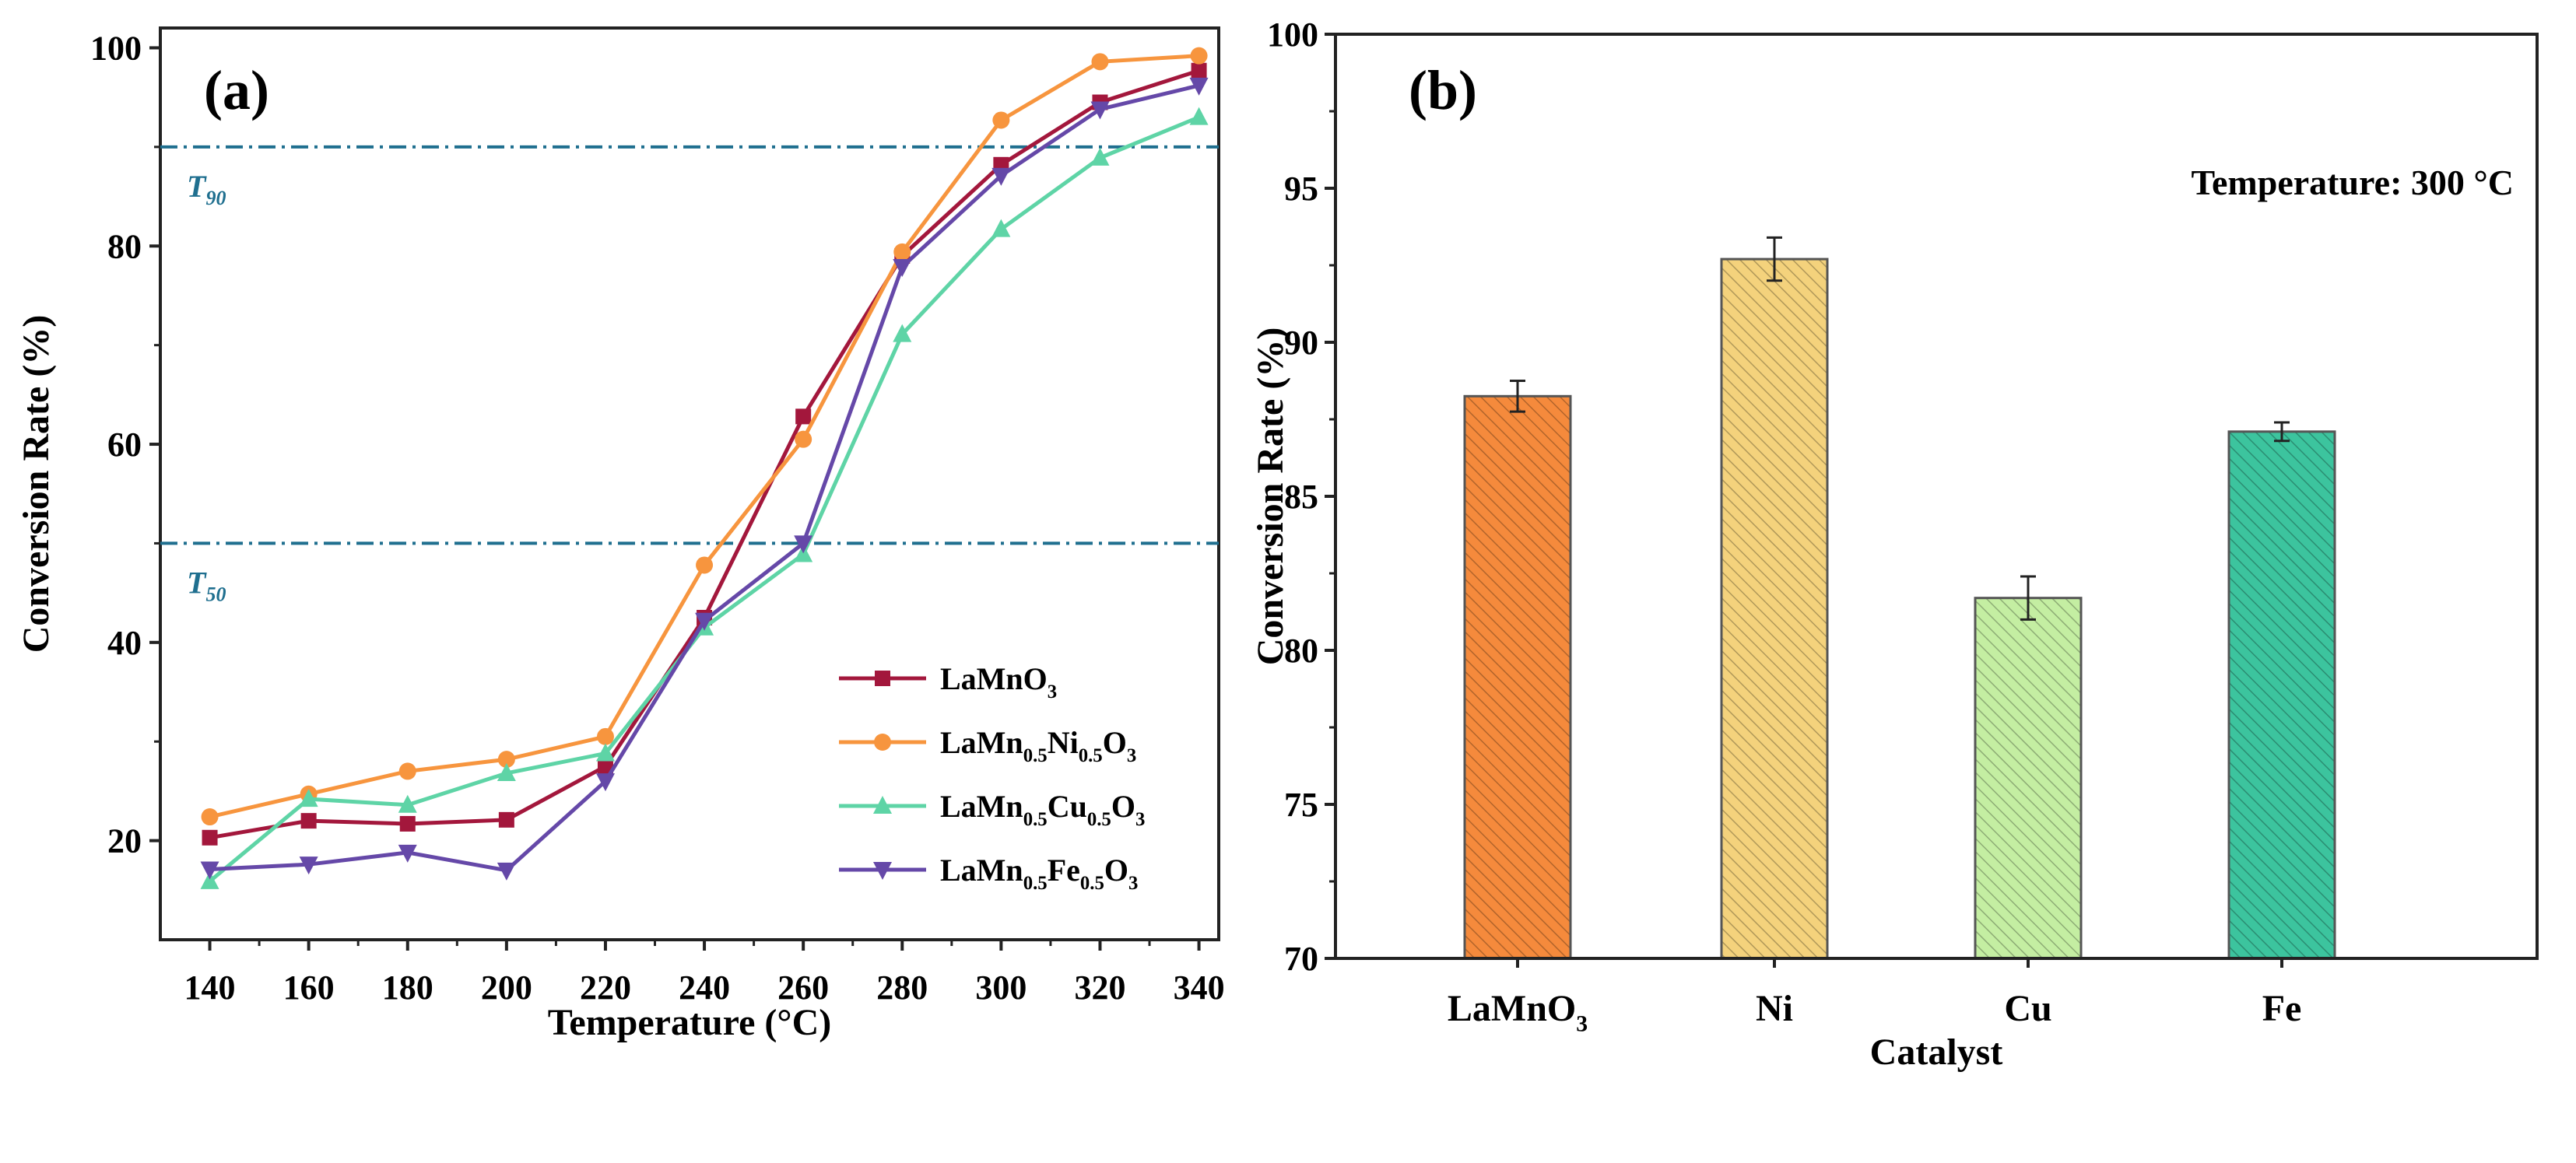 This screenshot has height=1163, width=2576. What do you see at coordinates (1518, 1012) in the screenshot?
I see `x-tick-label: LaMnO3` at bounding box center [1518, 1012].